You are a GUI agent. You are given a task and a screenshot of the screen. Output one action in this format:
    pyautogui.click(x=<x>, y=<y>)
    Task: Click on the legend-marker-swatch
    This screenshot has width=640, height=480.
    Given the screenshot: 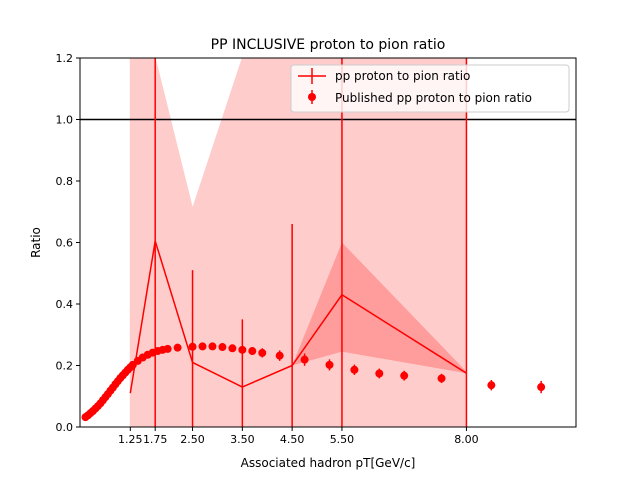 What is the action you would take?
    pyautogui.click(x=312, y=97)
    